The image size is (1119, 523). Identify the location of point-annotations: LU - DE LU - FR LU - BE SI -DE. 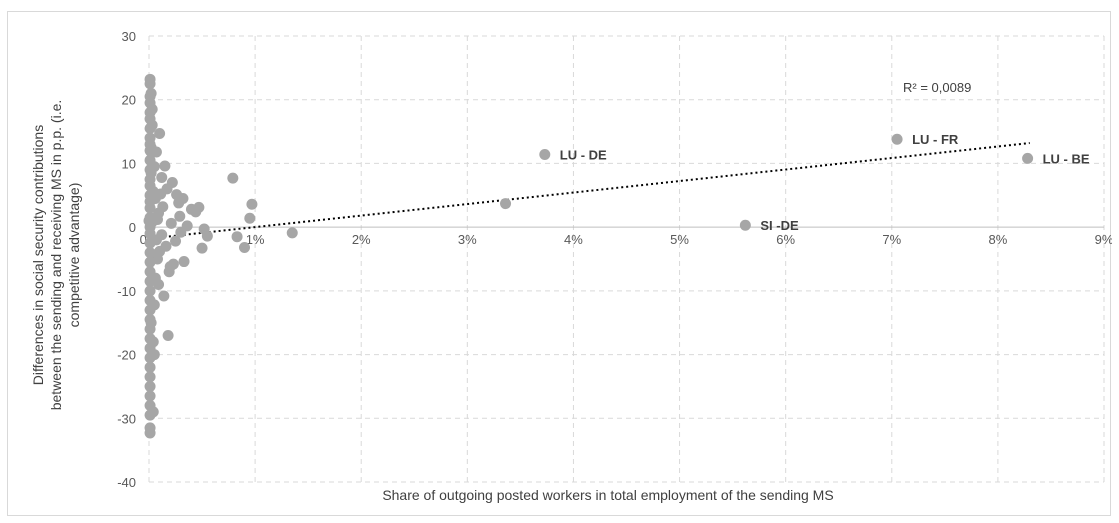
(825, 182).